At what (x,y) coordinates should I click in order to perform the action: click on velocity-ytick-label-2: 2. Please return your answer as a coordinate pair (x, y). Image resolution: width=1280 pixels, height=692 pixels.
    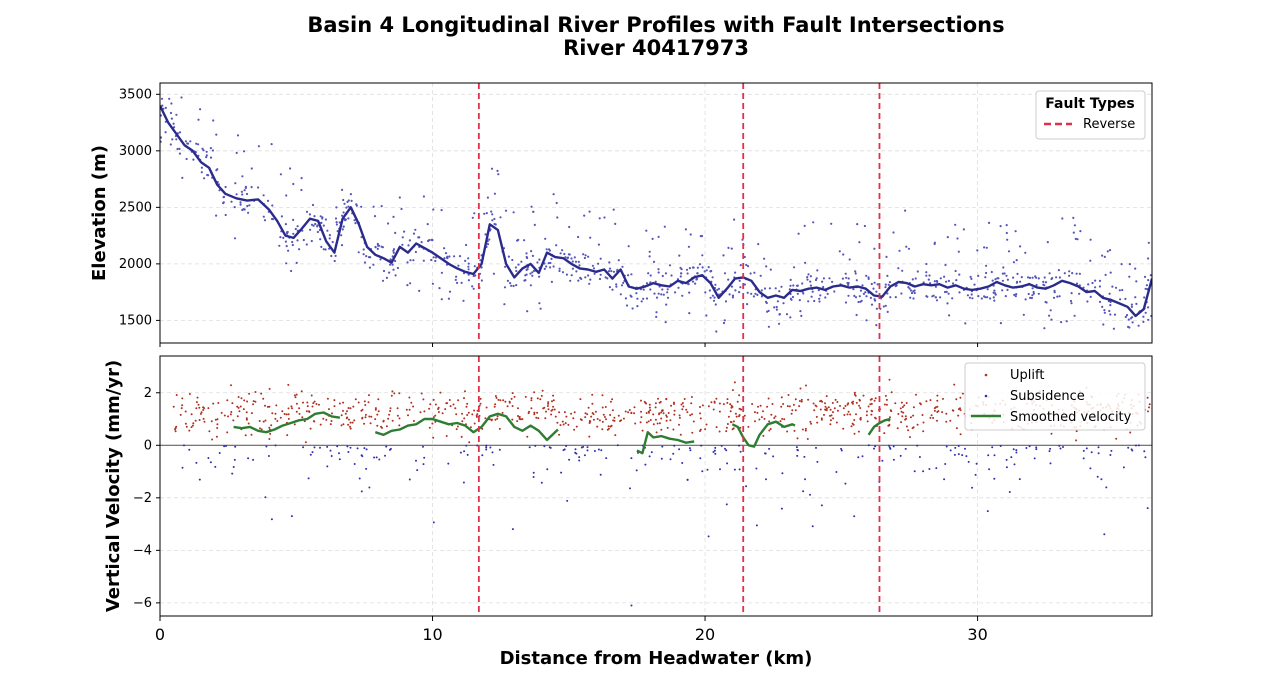
    Looking at the image, I should click on (148, 393).